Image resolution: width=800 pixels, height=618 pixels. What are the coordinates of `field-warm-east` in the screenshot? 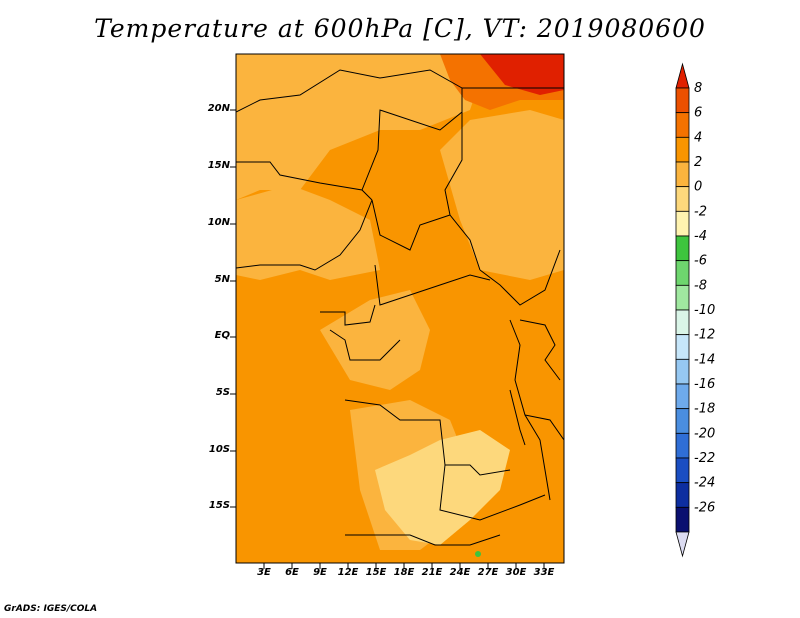 It's located at (502, 195).